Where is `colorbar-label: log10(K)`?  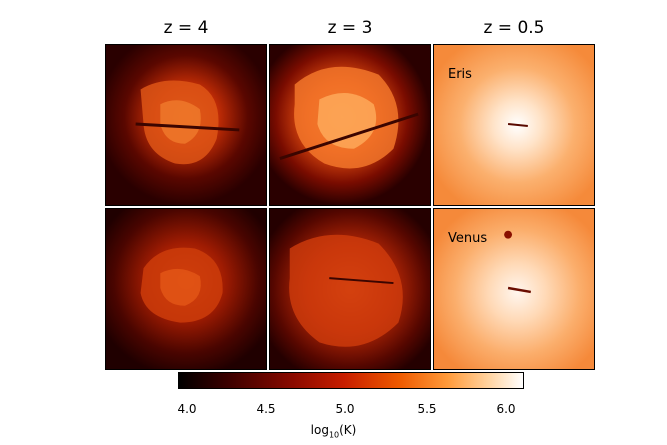
colorbar-label: log10(K) is located at coordinates (333, 431).